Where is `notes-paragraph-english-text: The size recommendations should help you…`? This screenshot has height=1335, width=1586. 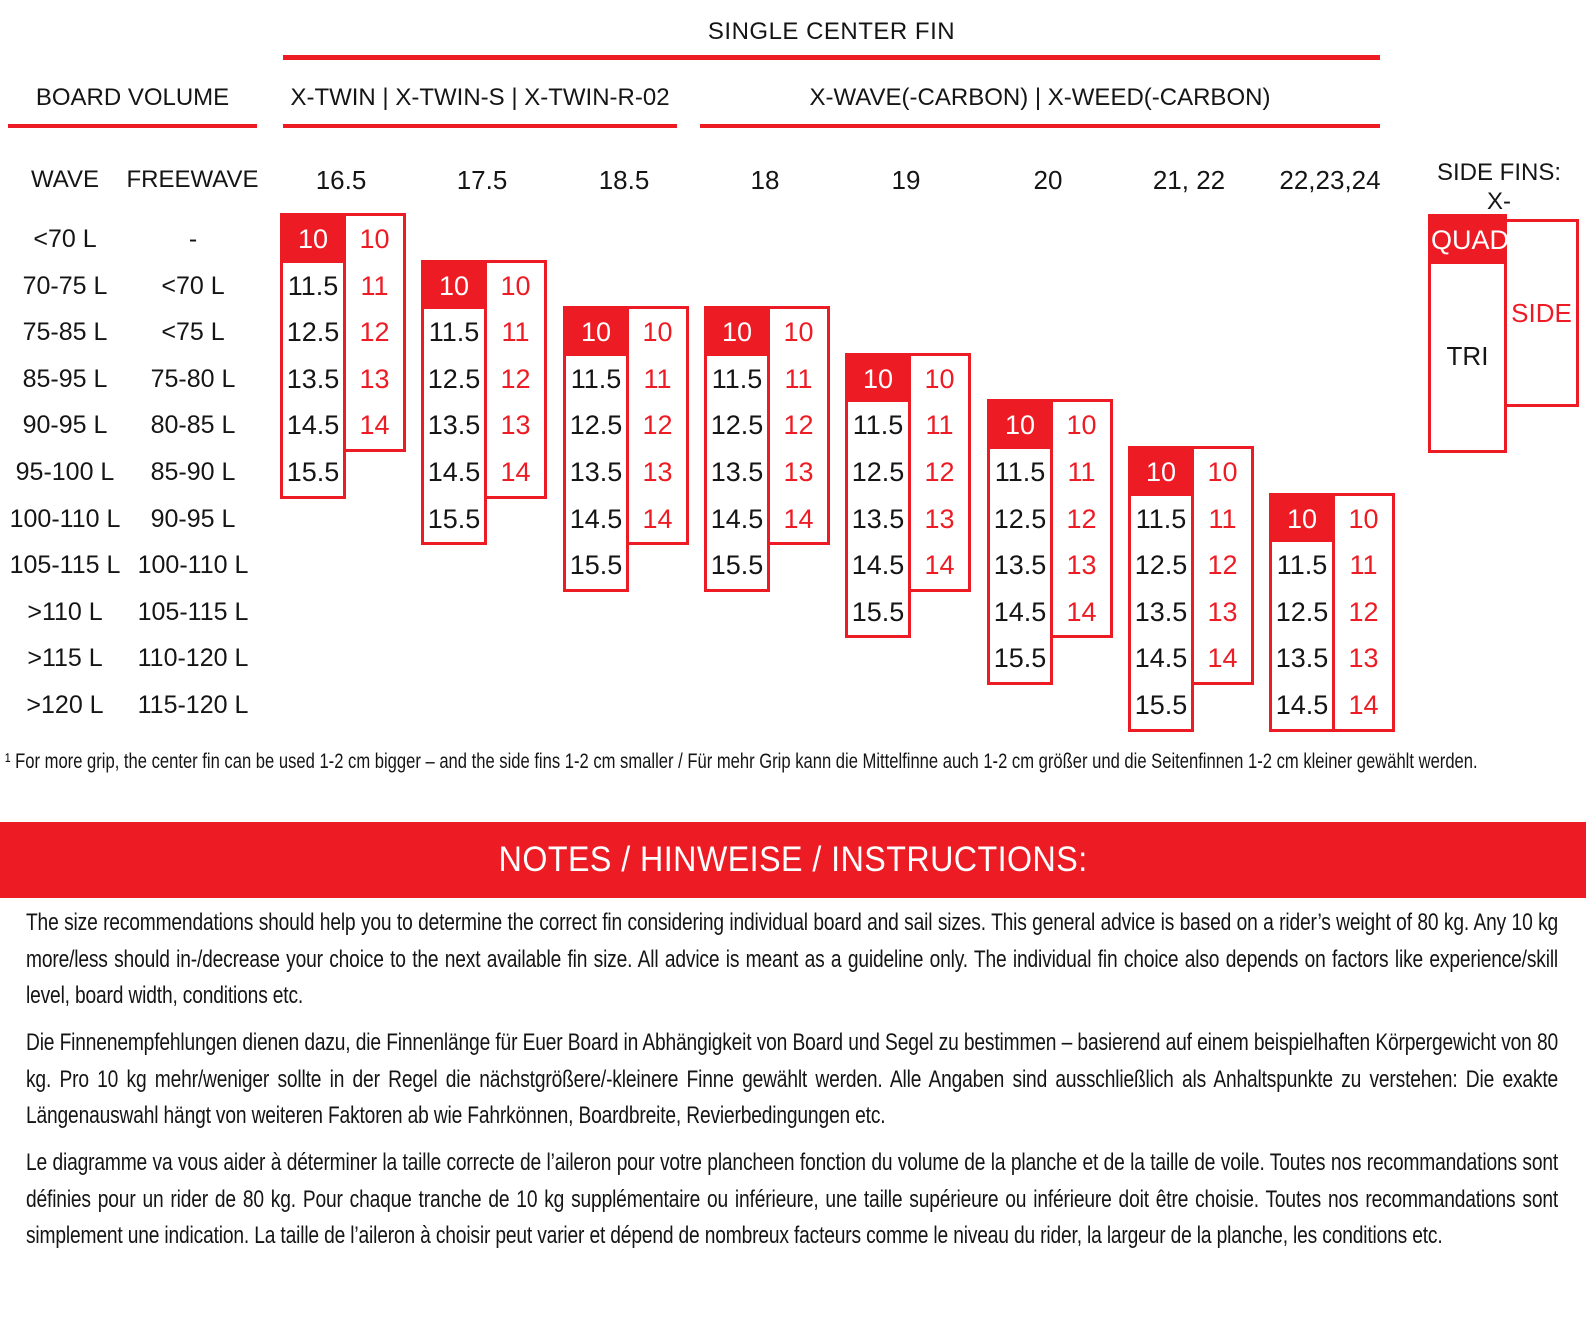 notes-paragraph-english-text: The size recommendations should help you… is located at coordinates (792, 959).